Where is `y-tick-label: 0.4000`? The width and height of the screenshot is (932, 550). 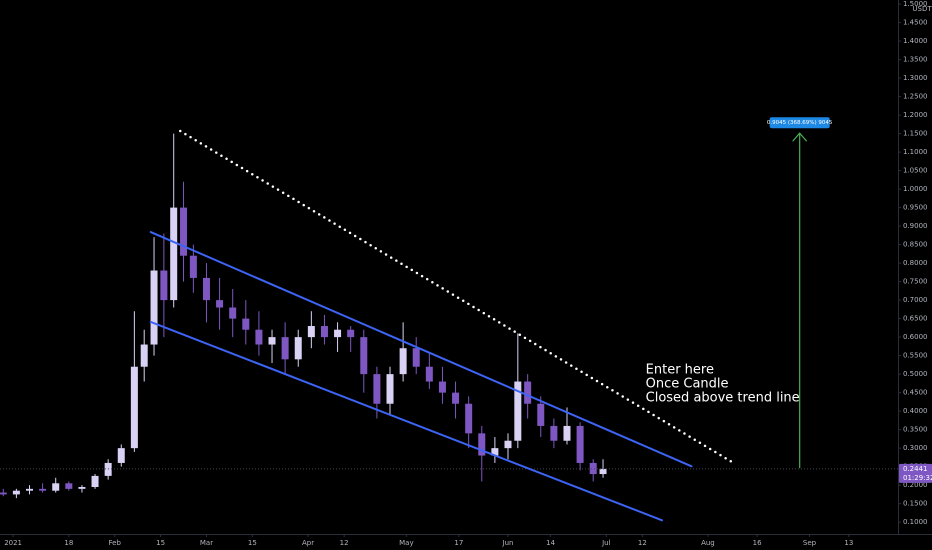
y-tick-label: 0.4000 is located at coordinates (915, 411).